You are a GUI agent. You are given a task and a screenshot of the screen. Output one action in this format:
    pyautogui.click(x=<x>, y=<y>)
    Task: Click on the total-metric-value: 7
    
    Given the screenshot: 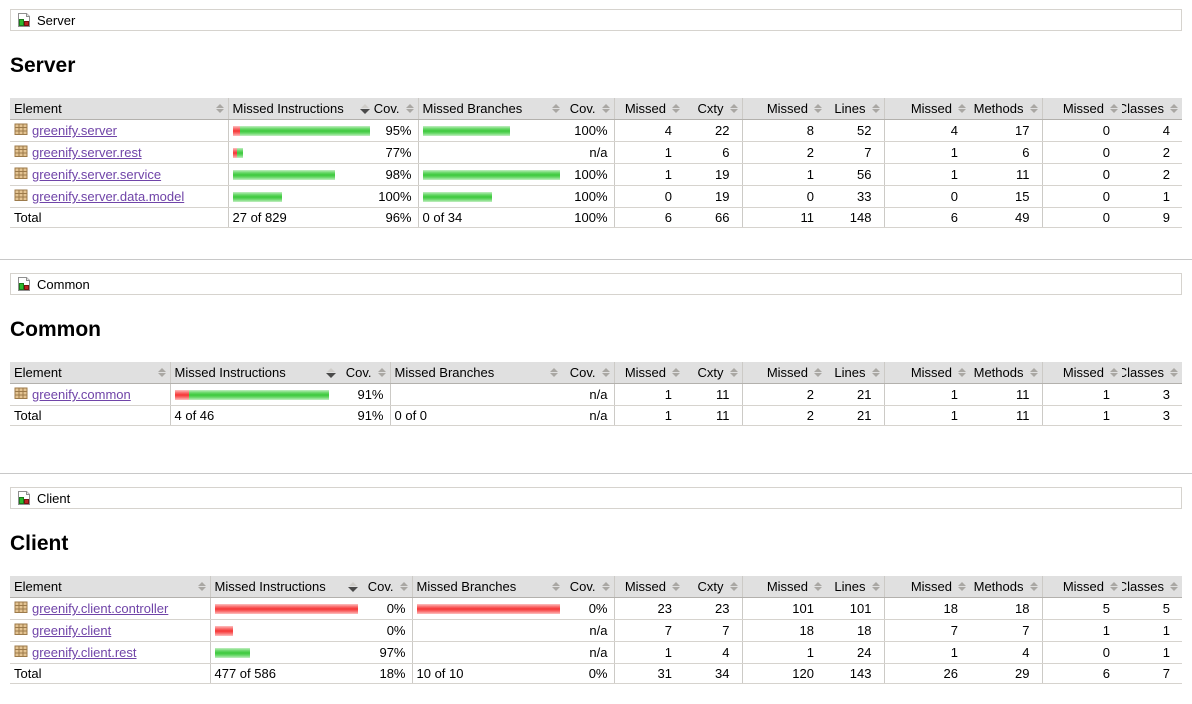 What is the action you would take?
    pyautogui.click(x=1152, y=673)
    